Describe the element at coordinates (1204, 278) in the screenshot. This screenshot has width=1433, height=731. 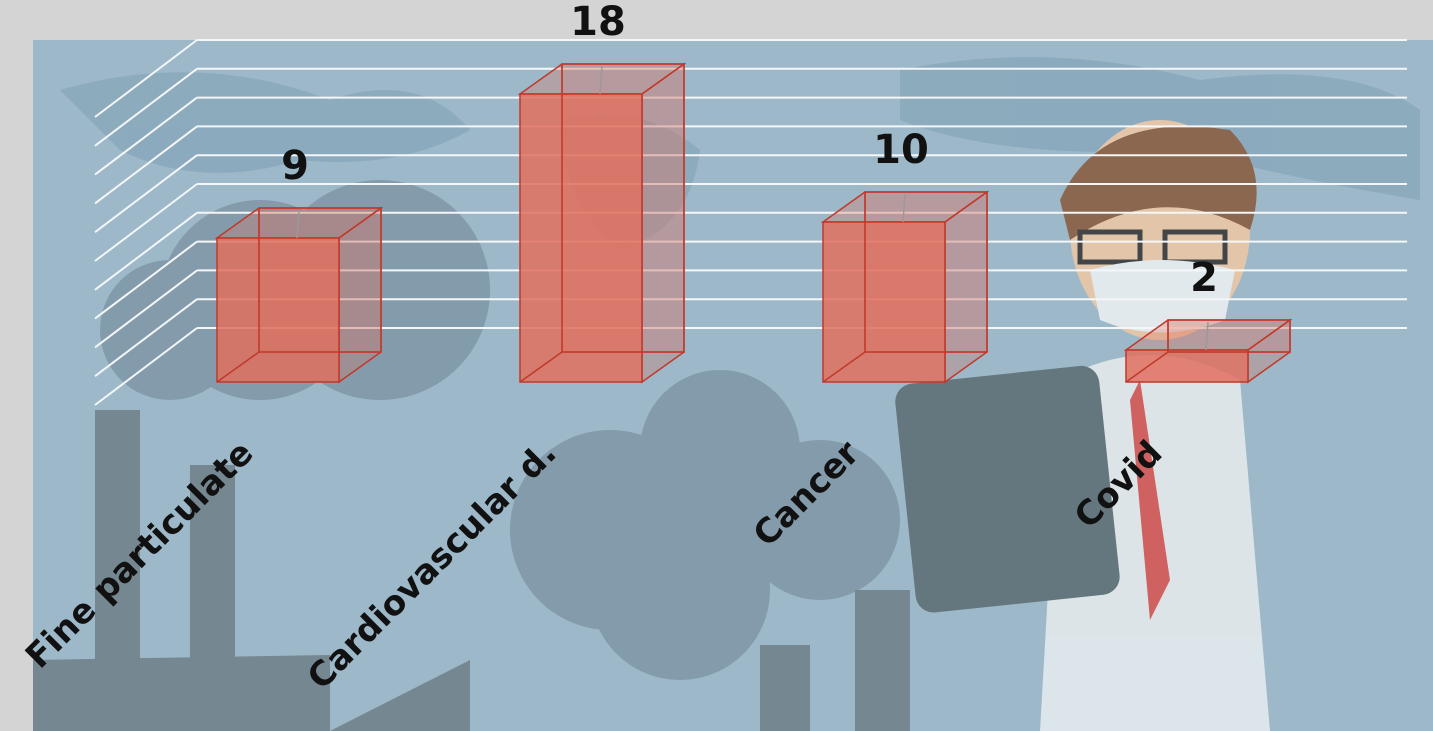
I see `value-label: 2` at that location.